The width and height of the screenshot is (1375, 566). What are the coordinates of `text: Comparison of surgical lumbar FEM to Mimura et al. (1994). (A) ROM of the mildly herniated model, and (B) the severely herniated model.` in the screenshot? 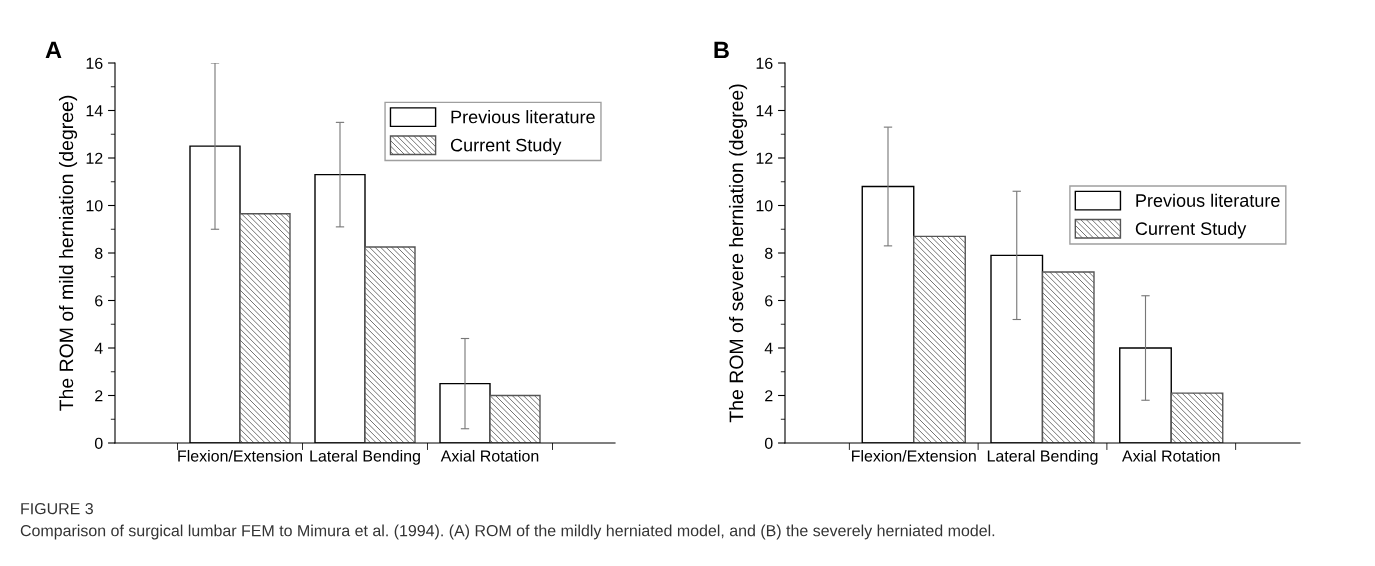 It's located at (507, 532).